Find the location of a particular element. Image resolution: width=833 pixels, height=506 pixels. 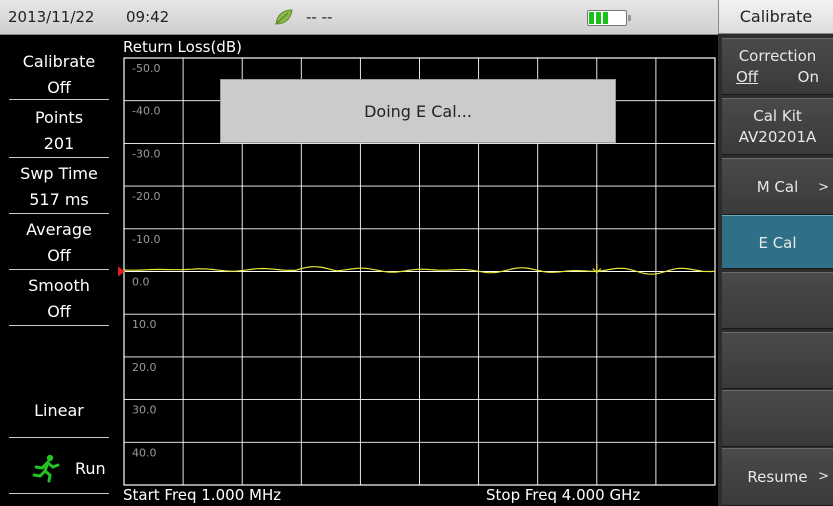

smooth-value: Off is located at coordinates (59, 311).